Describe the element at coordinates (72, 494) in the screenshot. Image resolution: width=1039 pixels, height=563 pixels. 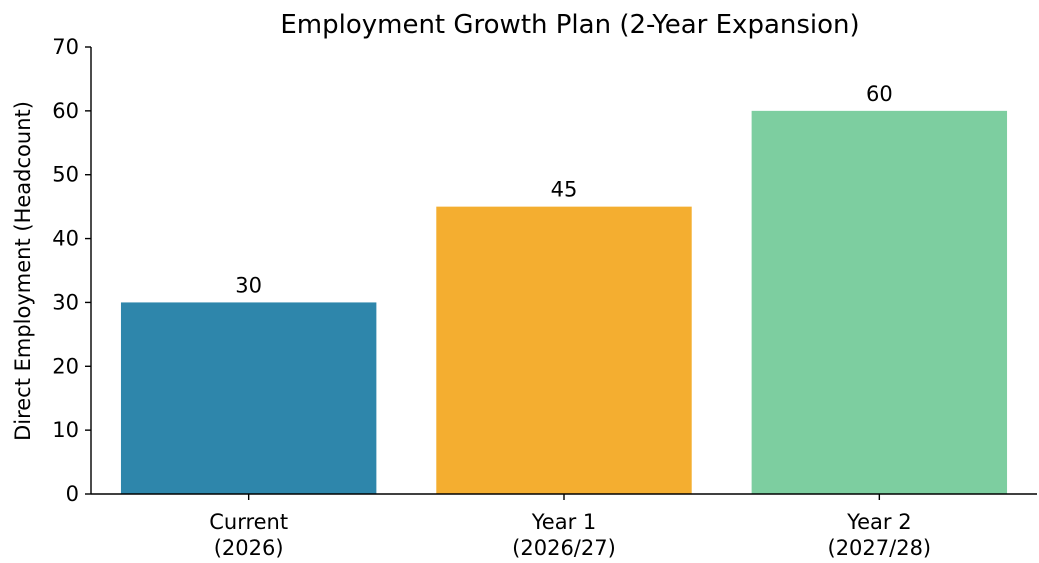
I see `y-tick-label: 0` at that location.